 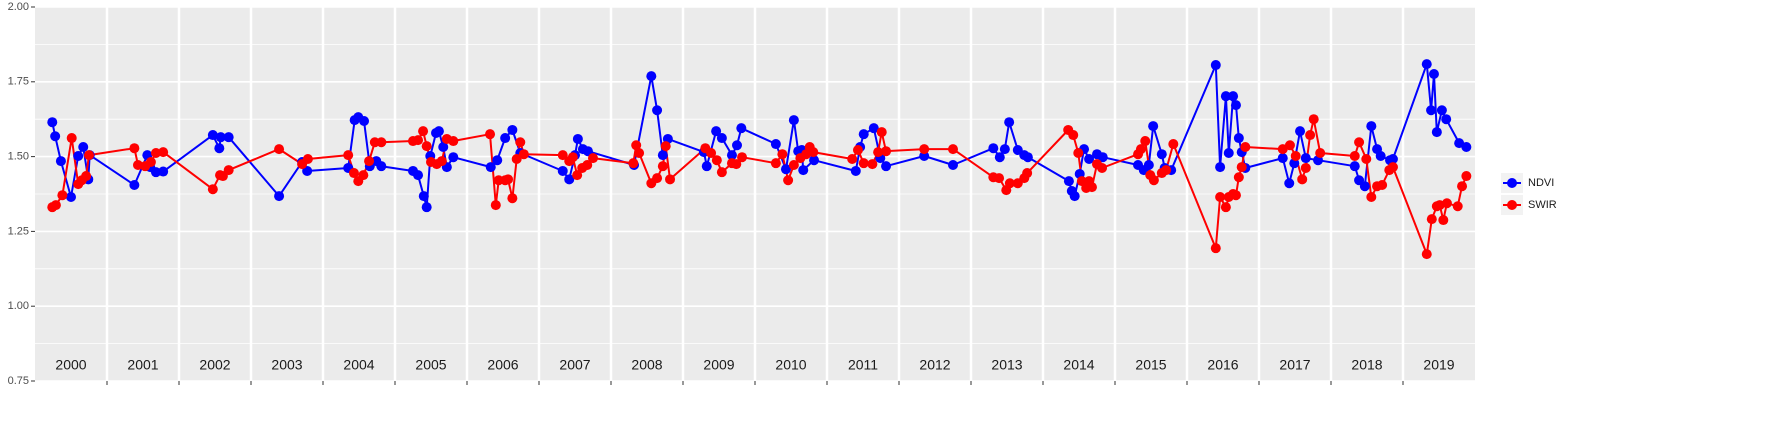 What do you see at coordinates (18, 231) in the screenshot?
I see `y-tick-label: 1.25` at bounding box center [18, 231].